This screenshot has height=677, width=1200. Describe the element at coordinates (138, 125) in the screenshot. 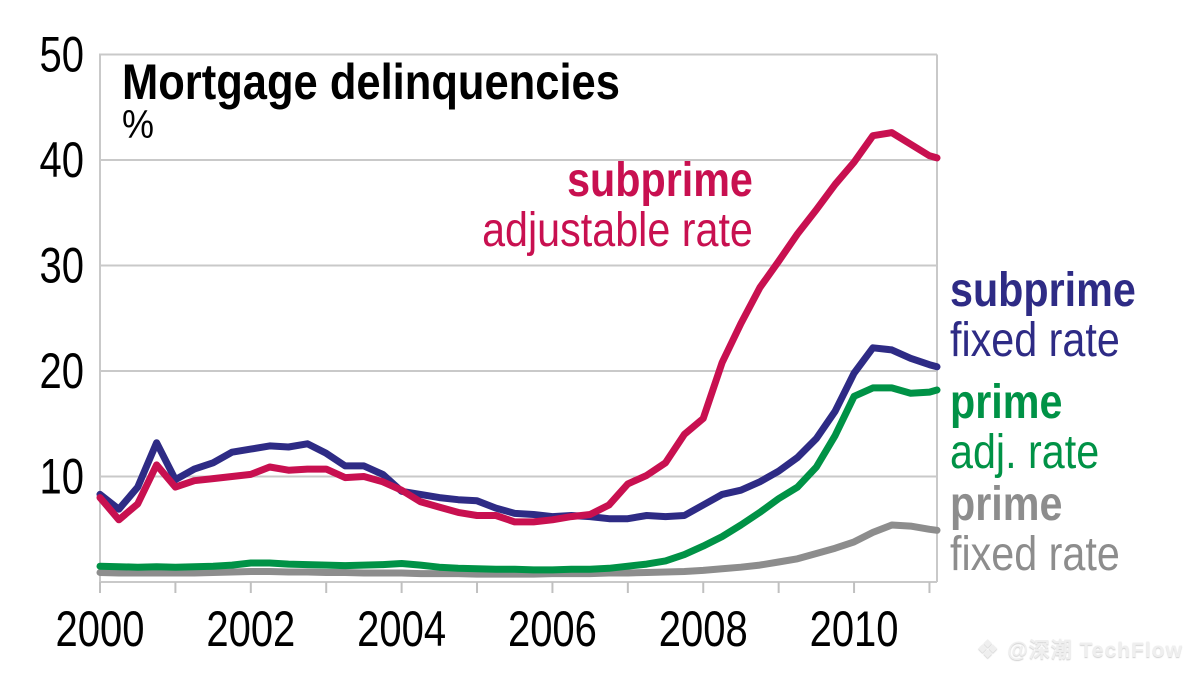

I see `y-axis-unit-label: %` at that location.